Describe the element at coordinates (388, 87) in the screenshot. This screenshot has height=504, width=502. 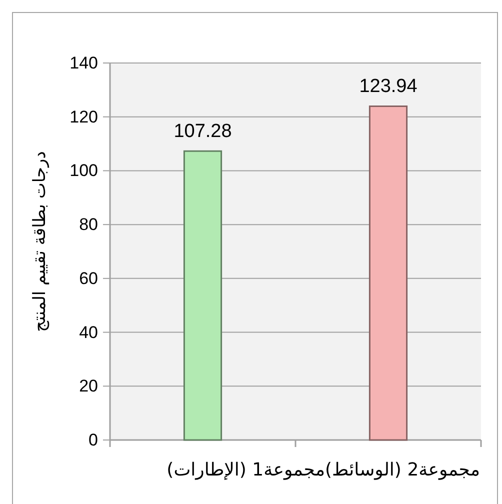
I see `data-label: 123.94` at that location.